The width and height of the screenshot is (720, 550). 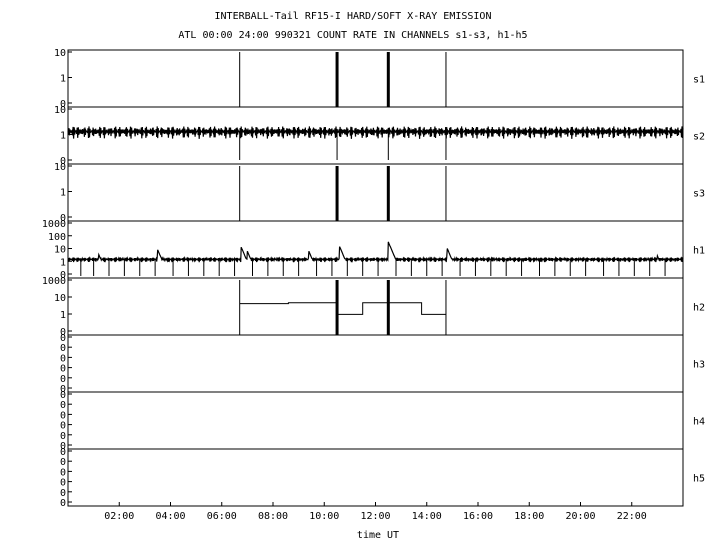 I want to click on step-trace-h2, so click(x=342, y=308).